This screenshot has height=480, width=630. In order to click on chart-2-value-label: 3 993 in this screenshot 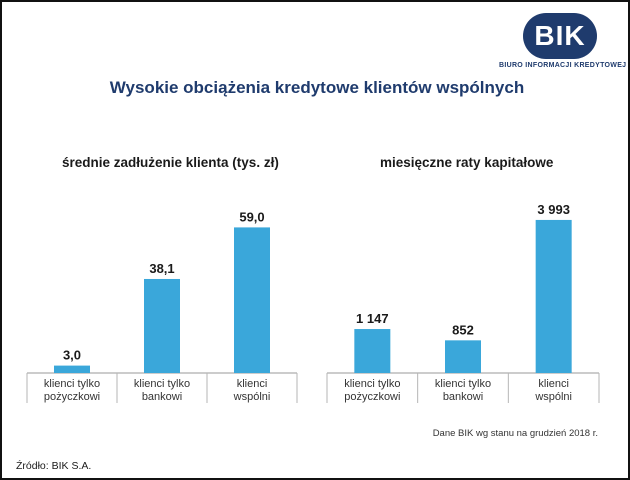, I will do `click(553, 209)`.